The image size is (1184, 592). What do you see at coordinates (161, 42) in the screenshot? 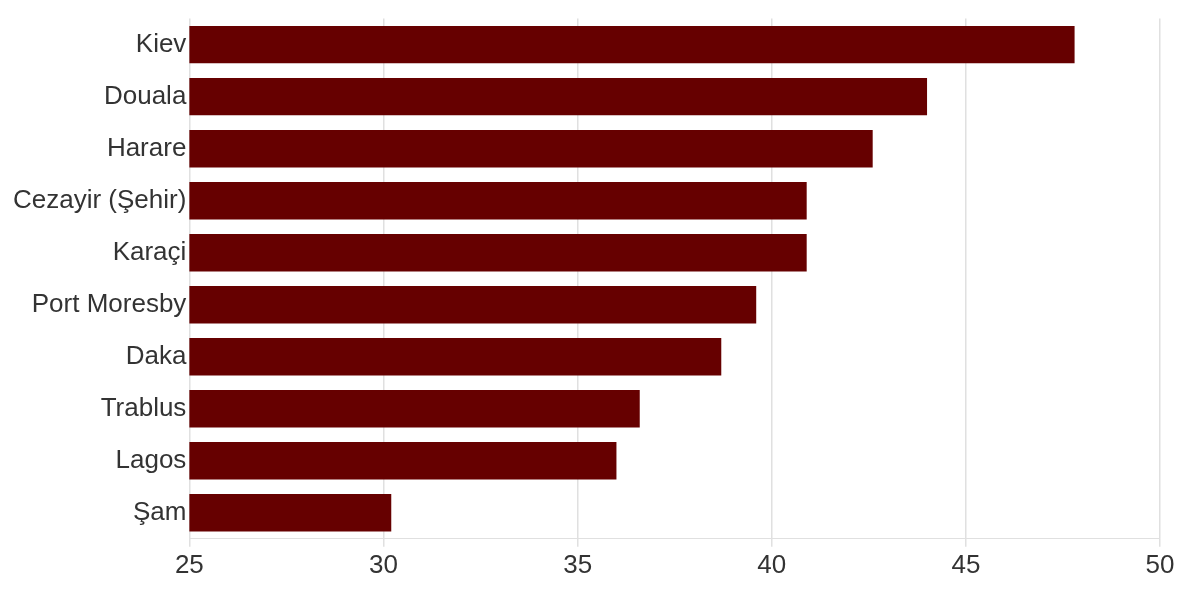
I see `y-tick-label: Kiev` at bounding box center [161, 42].